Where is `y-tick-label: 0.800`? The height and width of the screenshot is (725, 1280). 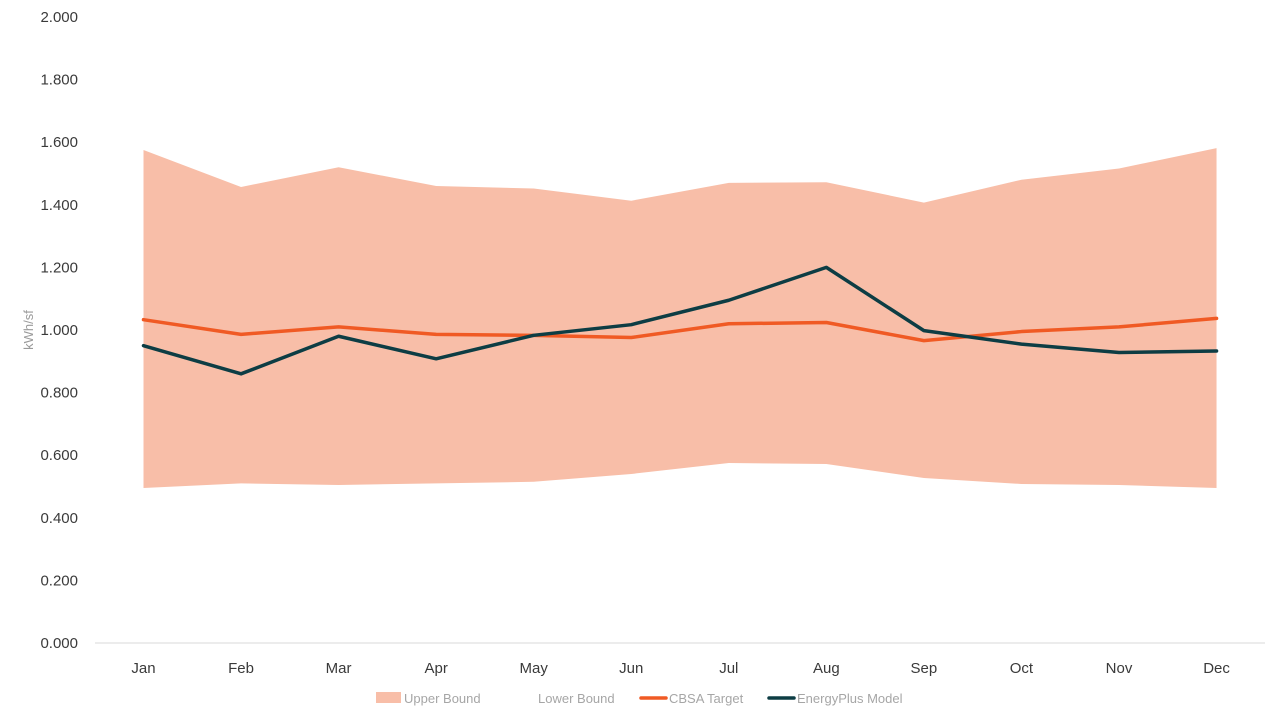 y-tick-label: 0.800 is located at coordinates (59, 393).